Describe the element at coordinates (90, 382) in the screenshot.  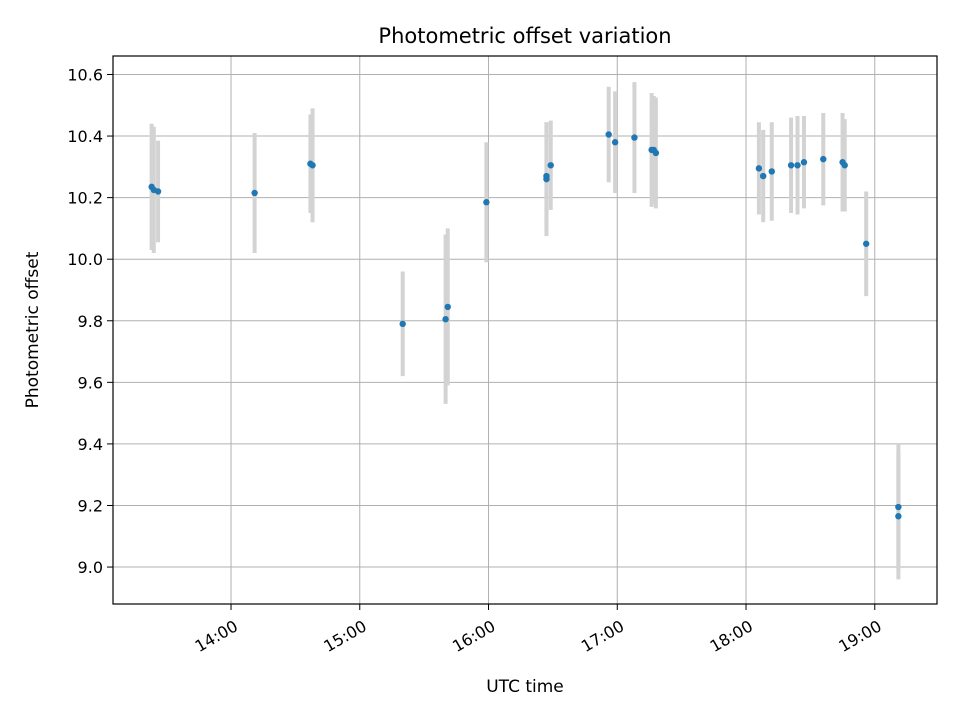
I see `y-tick-label: 9.6` at that location.